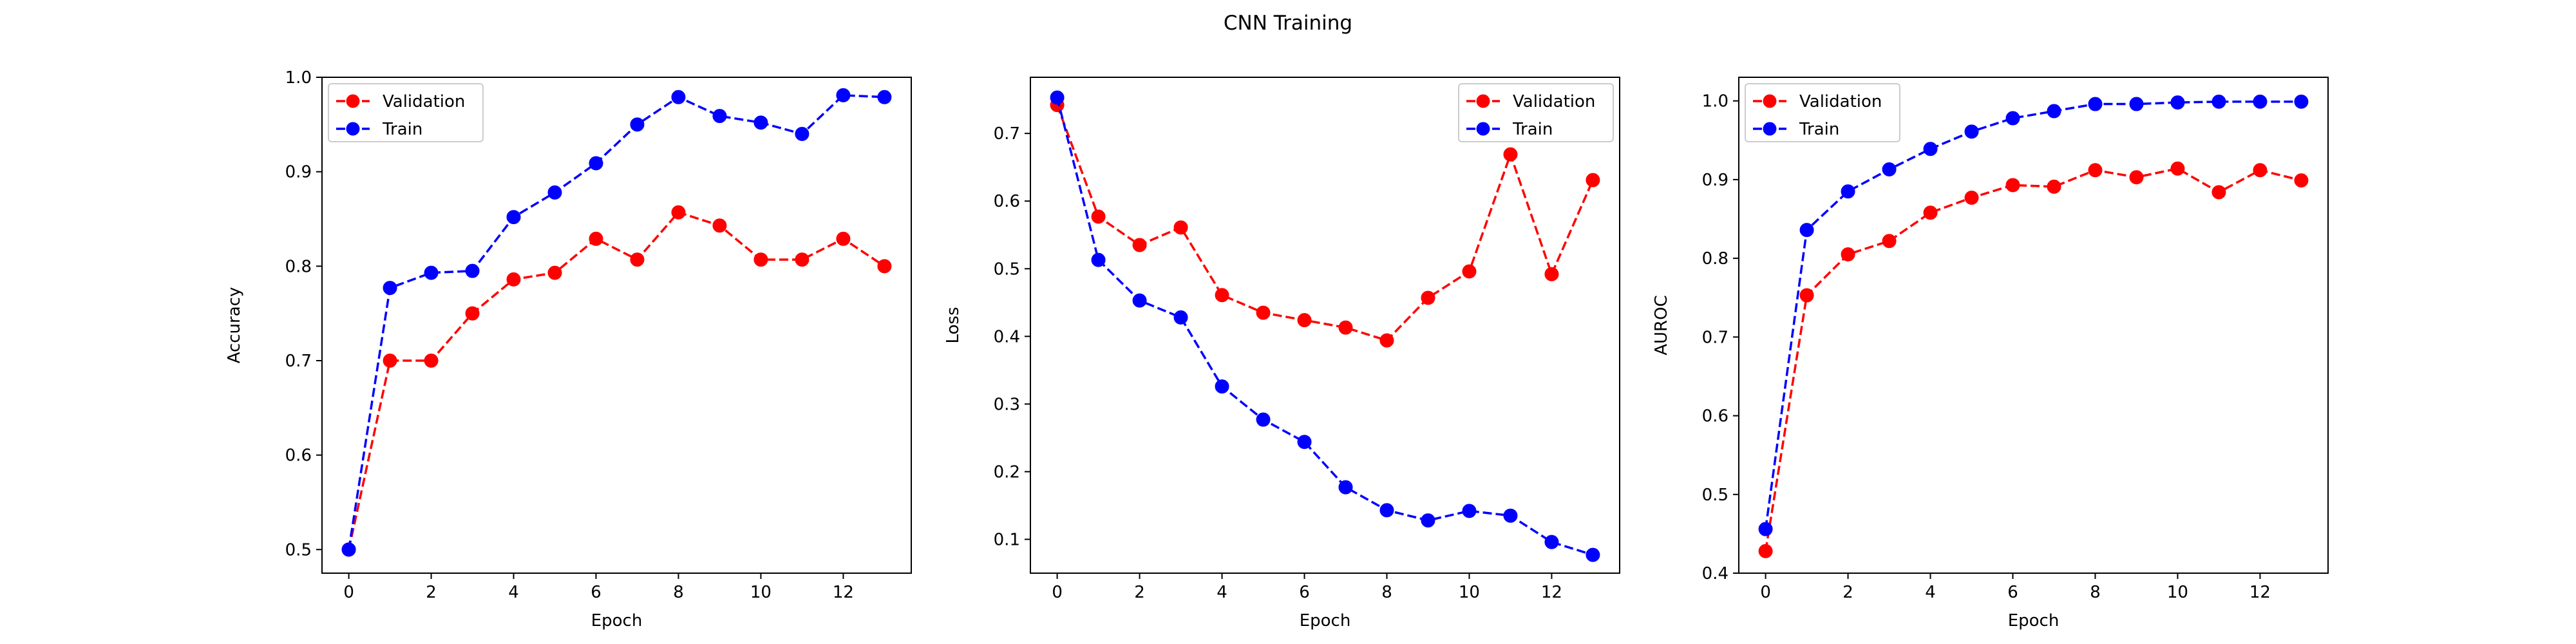 The height and width of the screenshot is (644, 2576). Describe the element at coordinates (1288, 24) in the screenshot. I see `figure-title: CNN Training` at that location.